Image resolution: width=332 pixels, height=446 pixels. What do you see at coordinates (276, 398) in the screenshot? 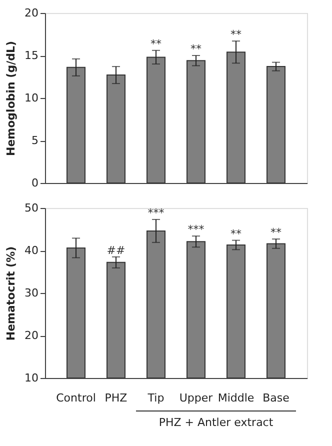
I see `x-tick-label: Base` at bounding box center [276, 398].